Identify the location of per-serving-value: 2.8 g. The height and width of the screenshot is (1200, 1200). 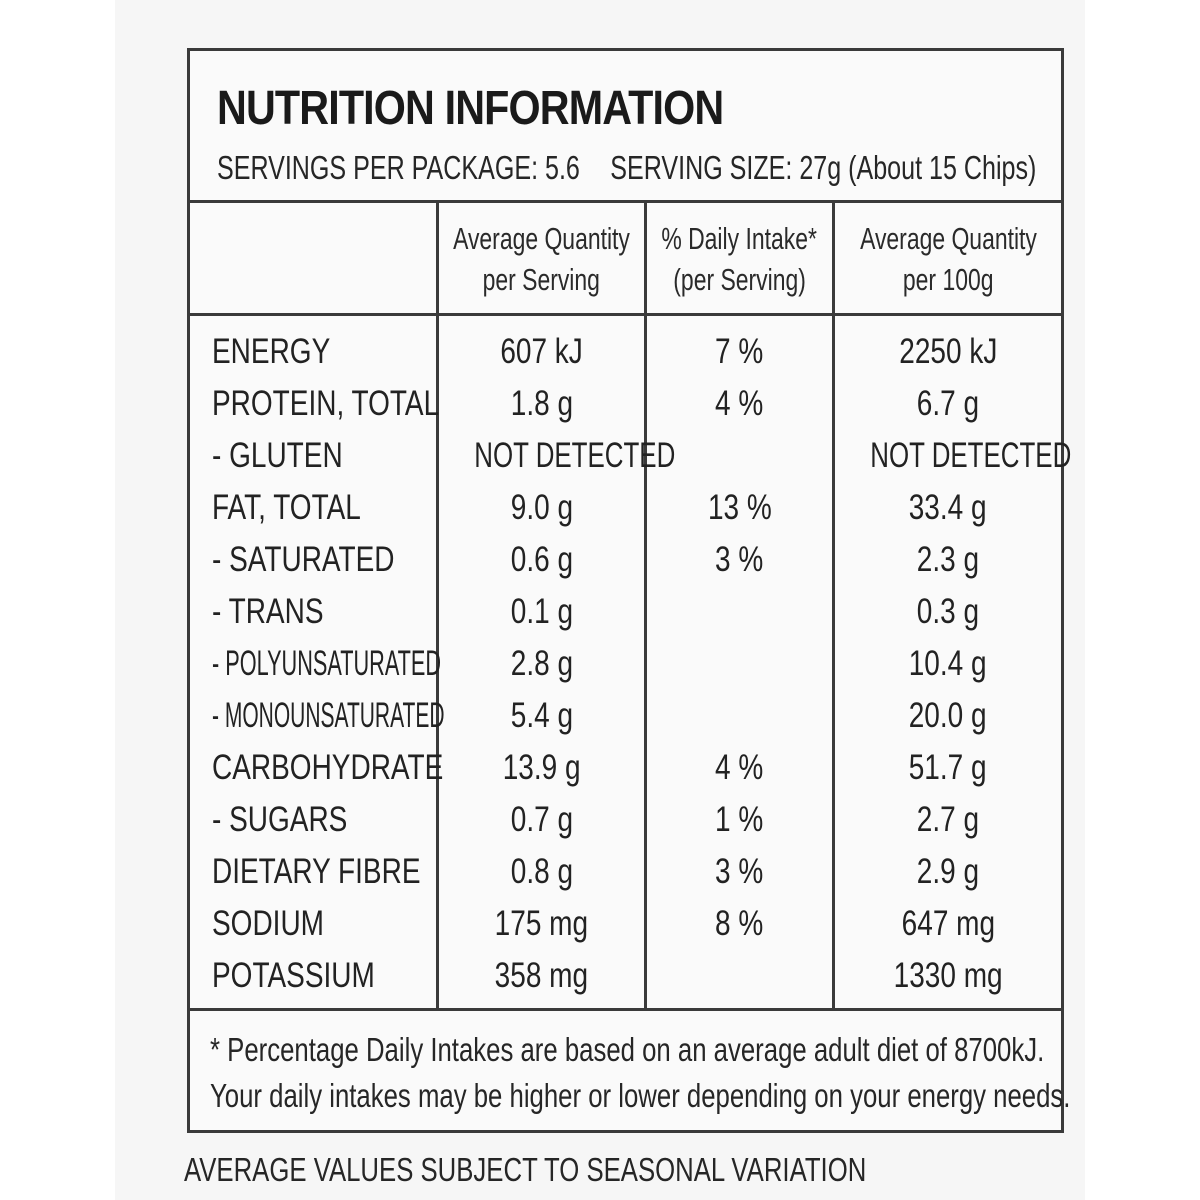
(541, 663).